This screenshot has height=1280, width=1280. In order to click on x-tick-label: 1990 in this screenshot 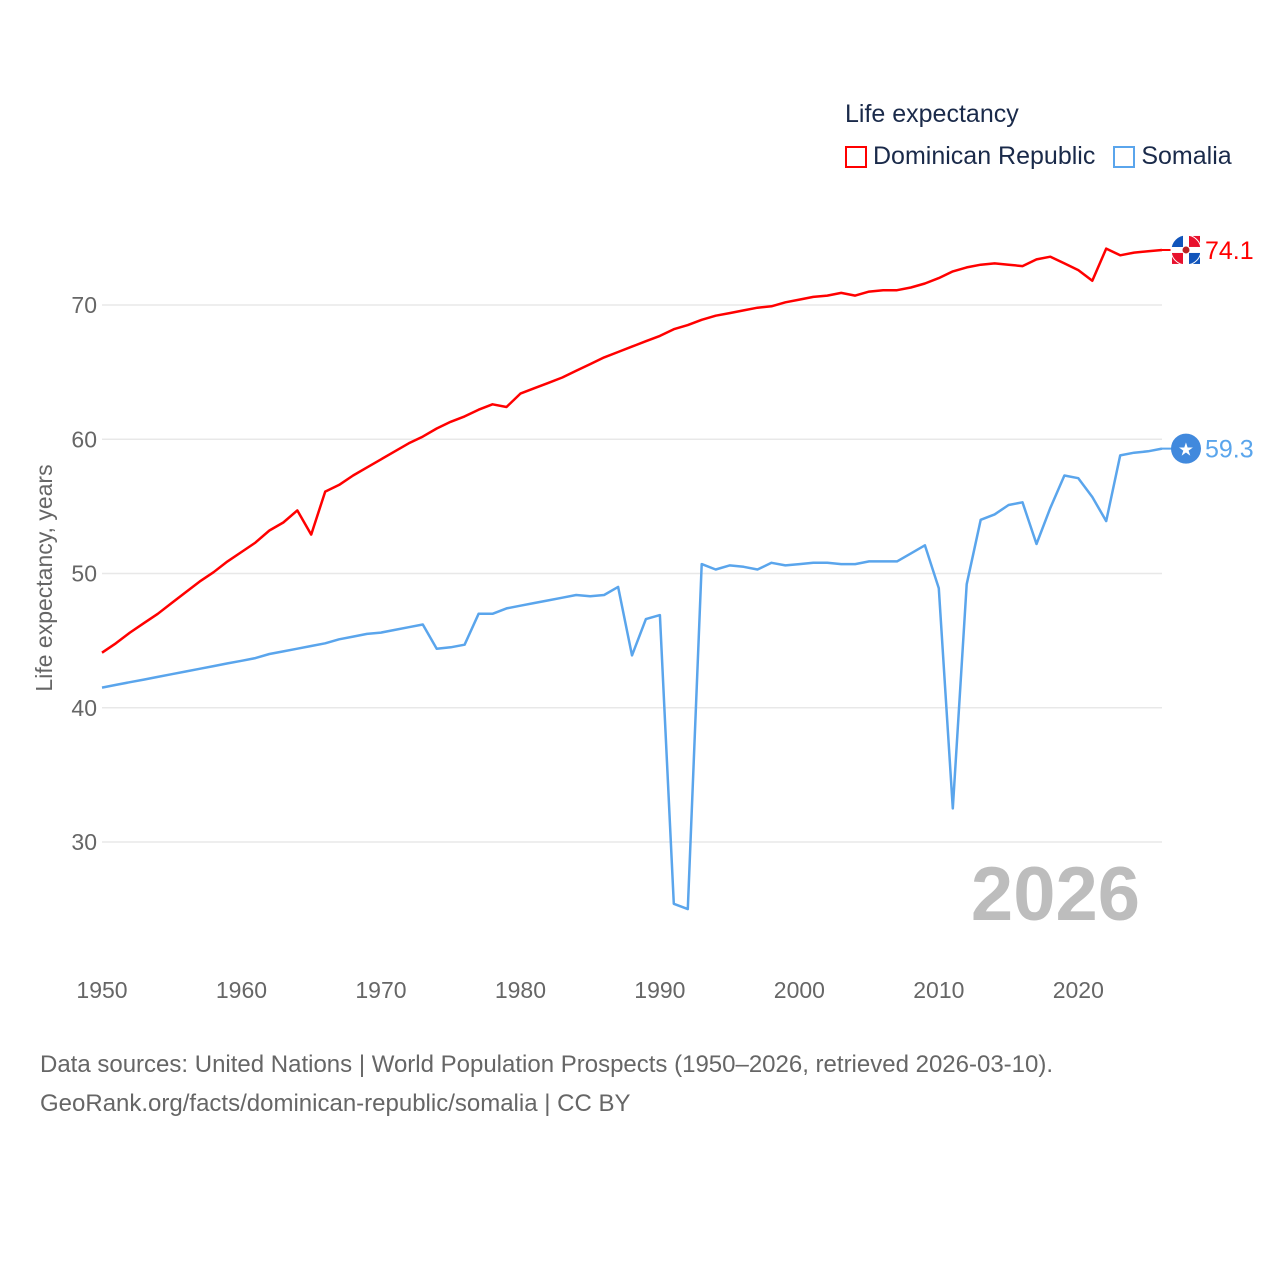, I will do `click(659, 990)`.